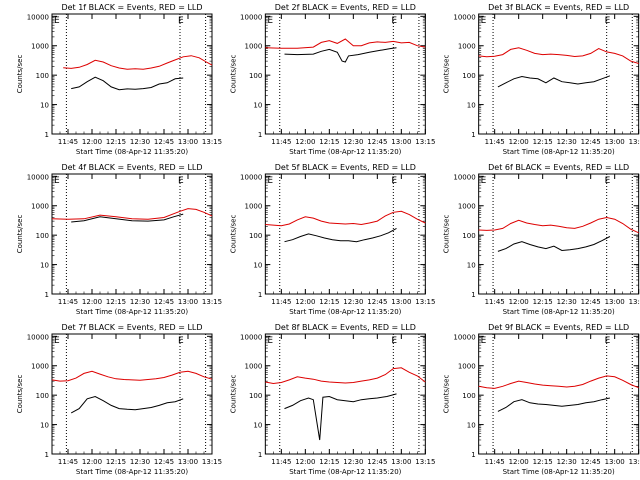 The height and width of the screenshot is (480, 640). What do you see at coordinates (558, 7) in the screenshot?
I see `plot-title: Det 3f BLACK = Events, RED = LLD` at bounding box center [558, 7].